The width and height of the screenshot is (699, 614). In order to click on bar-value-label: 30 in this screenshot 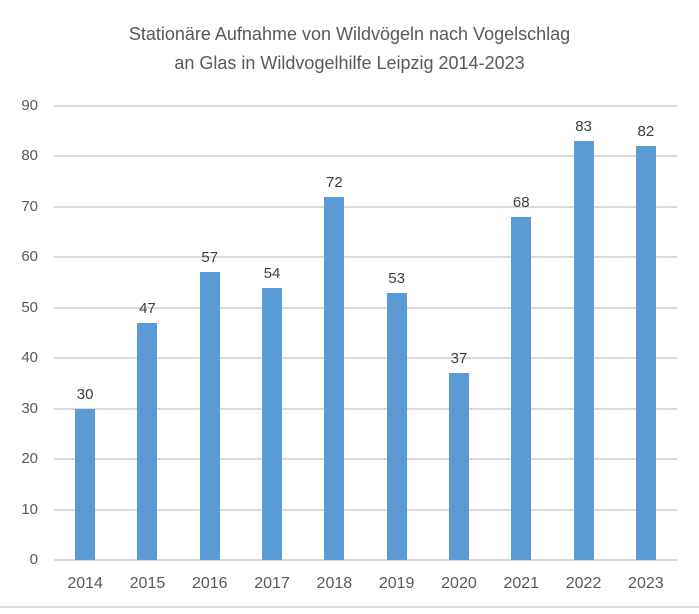, I will do `click(85, 394)`.